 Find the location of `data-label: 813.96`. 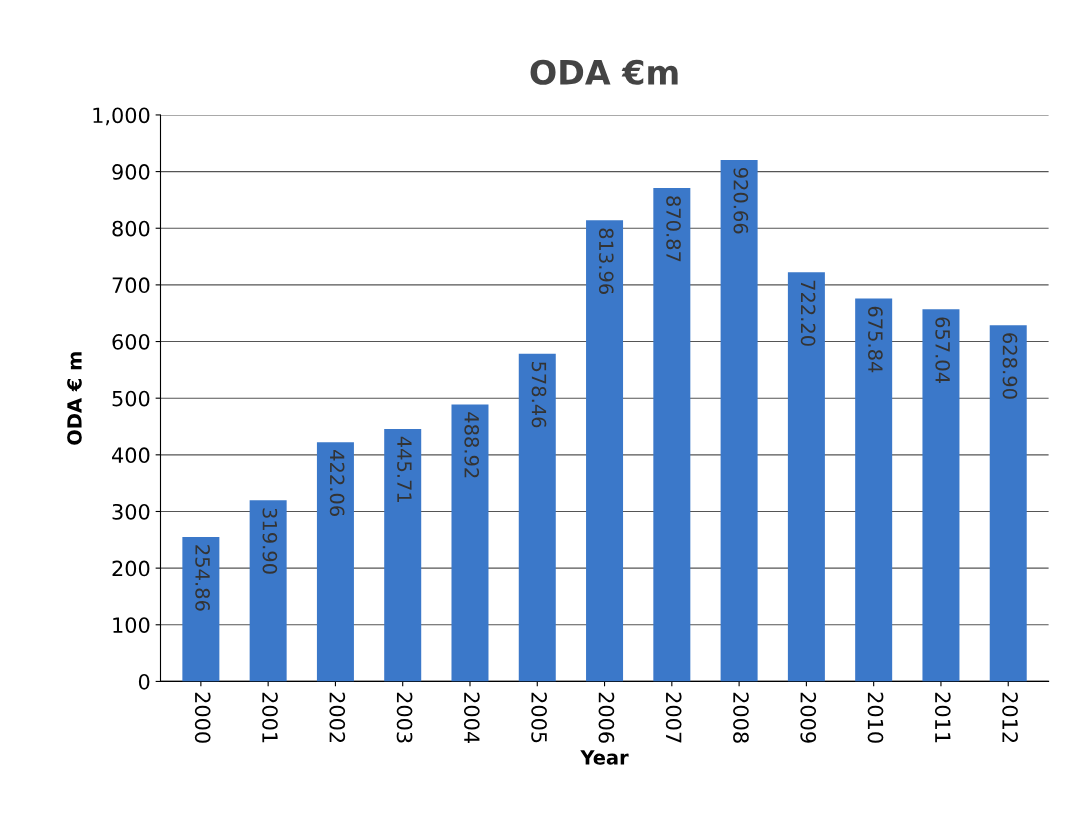

data-label: 813.96 is located at coordinates (606, 261).